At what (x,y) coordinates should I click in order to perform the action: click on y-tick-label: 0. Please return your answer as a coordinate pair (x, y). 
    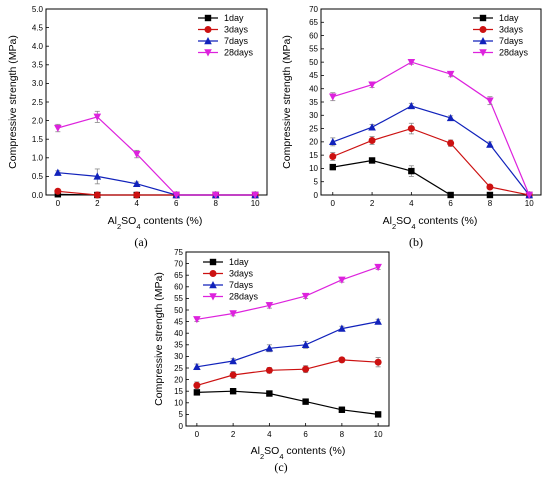
    Looking at the image, I should click on (181, 426).